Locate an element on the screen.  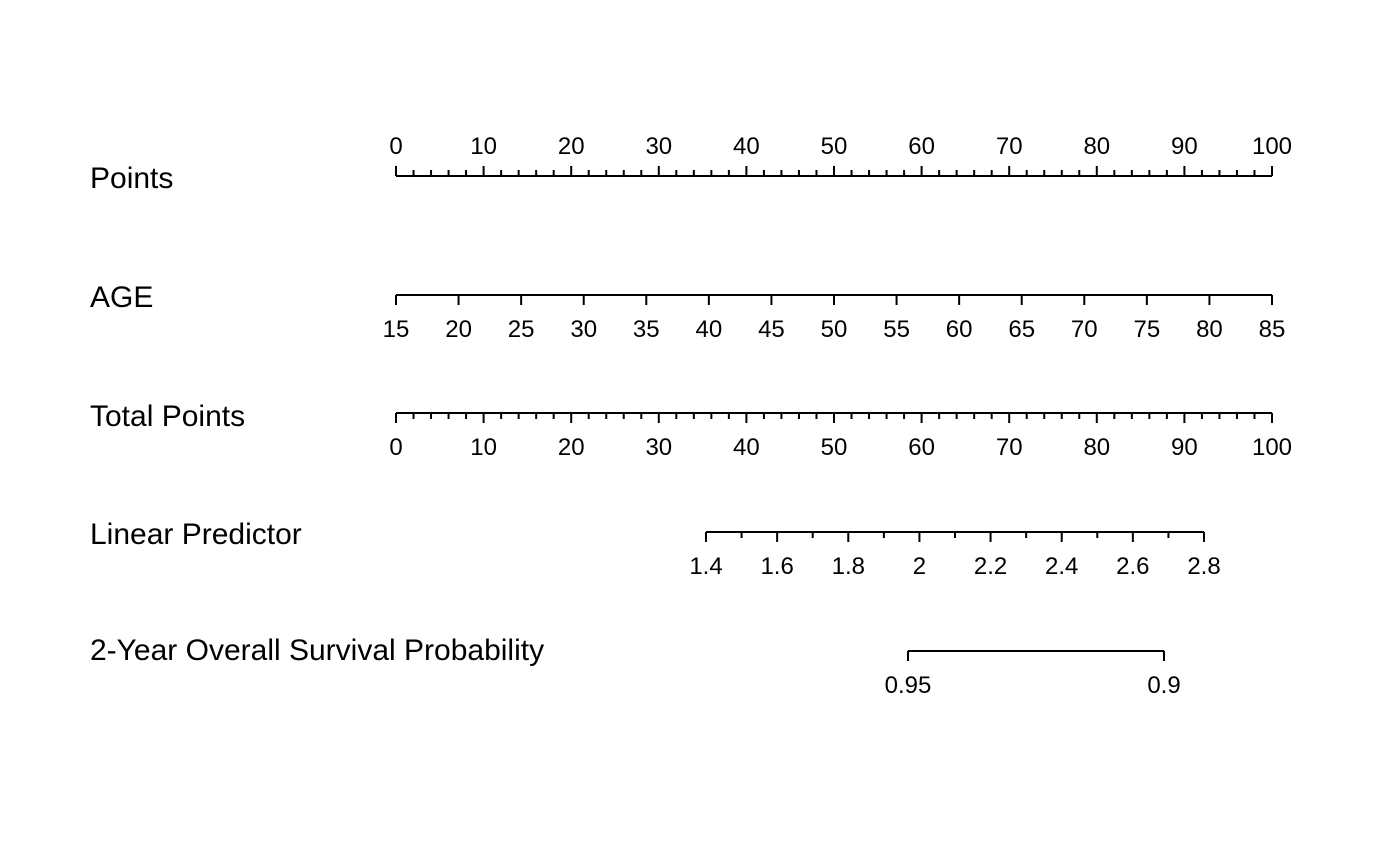
tick-label: 2.8 is located at coordinates (1203, 566).